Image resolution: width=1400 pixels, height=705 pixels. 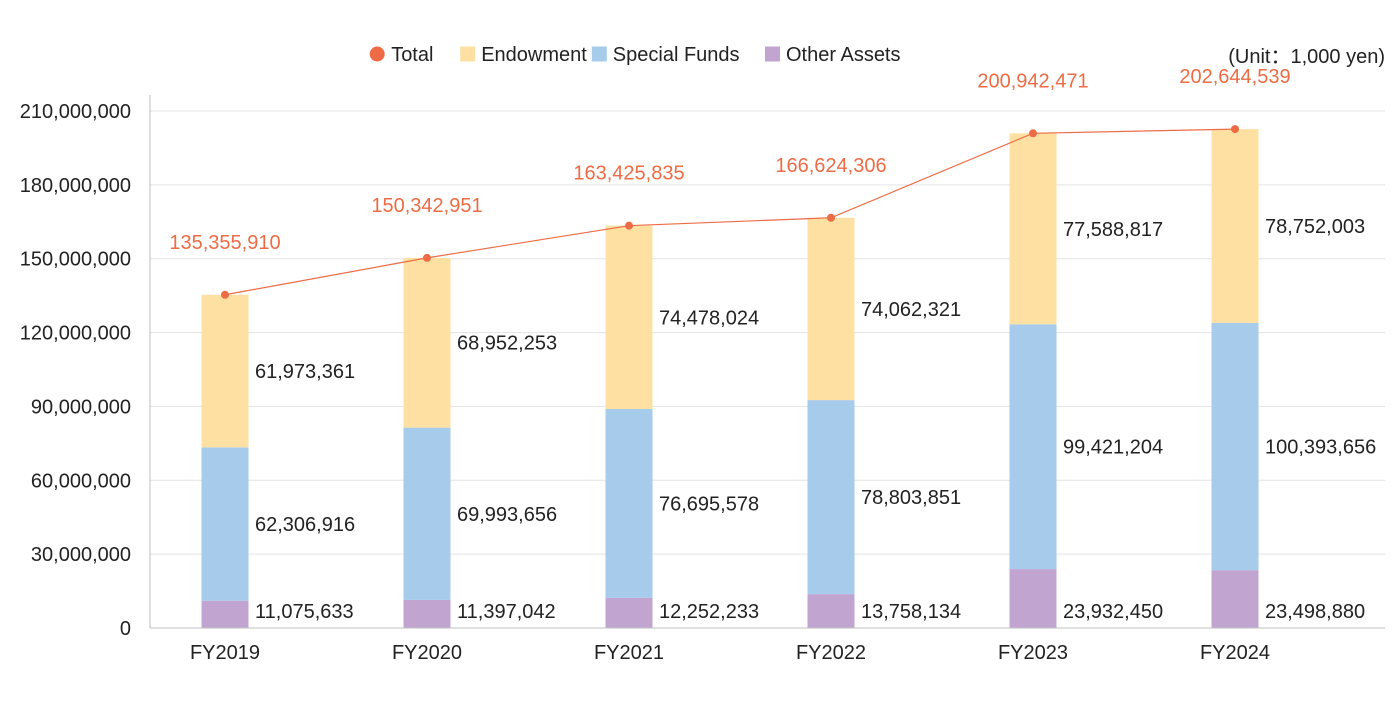 I want to click on y-tick-label: 210,000,000, so click(x=75, y=112).